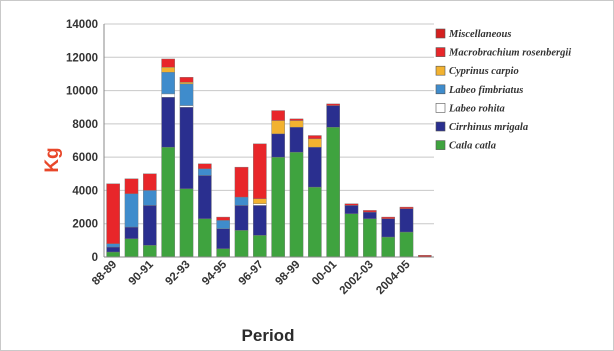 The image size is (614, 351). I want to click on y-tick-label: 8000, so click(85, 125).